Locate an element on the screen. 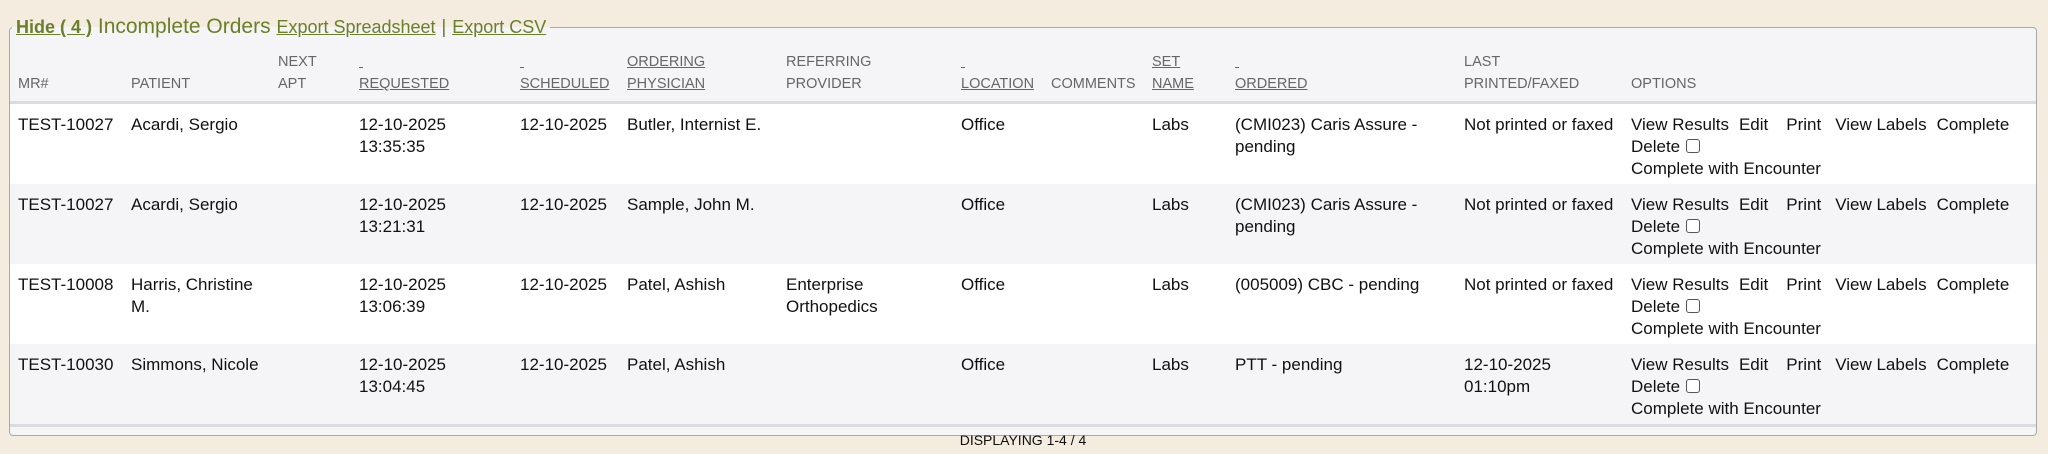 This screenshot has width=2048, height=454. cell-requested: 12-10-2025 13:04:45 is located at coordinates (431, 384).